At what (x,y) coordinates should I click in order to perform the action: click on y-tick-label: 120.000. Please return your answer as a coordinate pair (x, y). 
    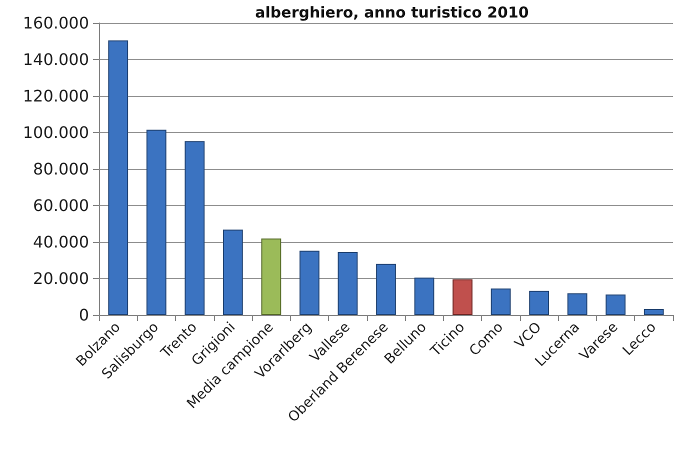
    Looking at the image, I should click on (55, 96).